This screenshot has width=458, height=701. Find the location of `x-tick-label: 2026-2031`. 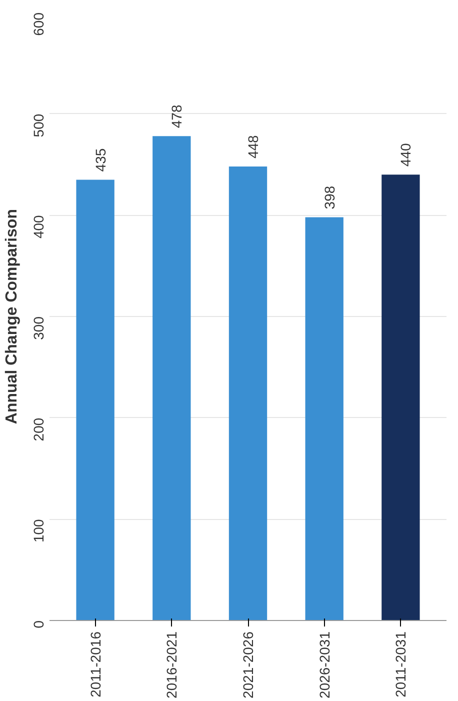

x-tick-label: 2026-2031 is located at coordinates (324, 664).